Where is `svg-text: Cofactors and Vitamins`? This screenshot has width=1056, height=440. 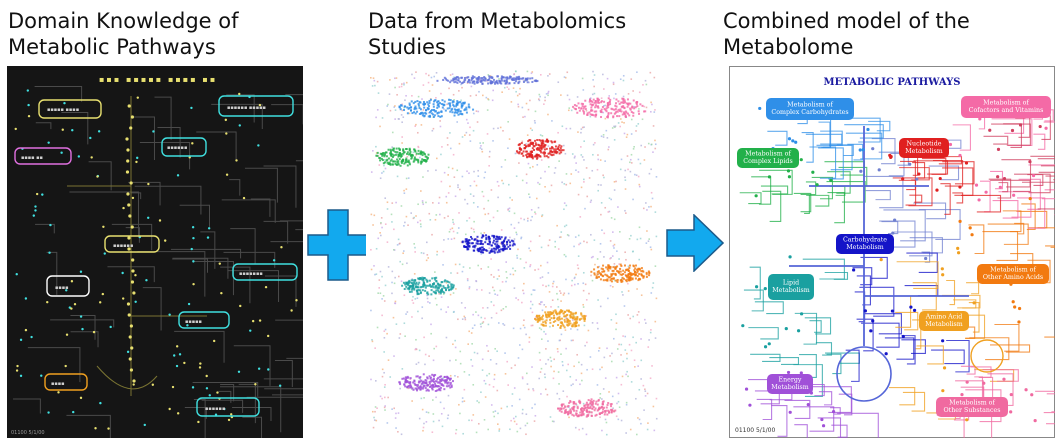
svg-text: Cofactors and Vitamins is located at coordinates (1006, 110).